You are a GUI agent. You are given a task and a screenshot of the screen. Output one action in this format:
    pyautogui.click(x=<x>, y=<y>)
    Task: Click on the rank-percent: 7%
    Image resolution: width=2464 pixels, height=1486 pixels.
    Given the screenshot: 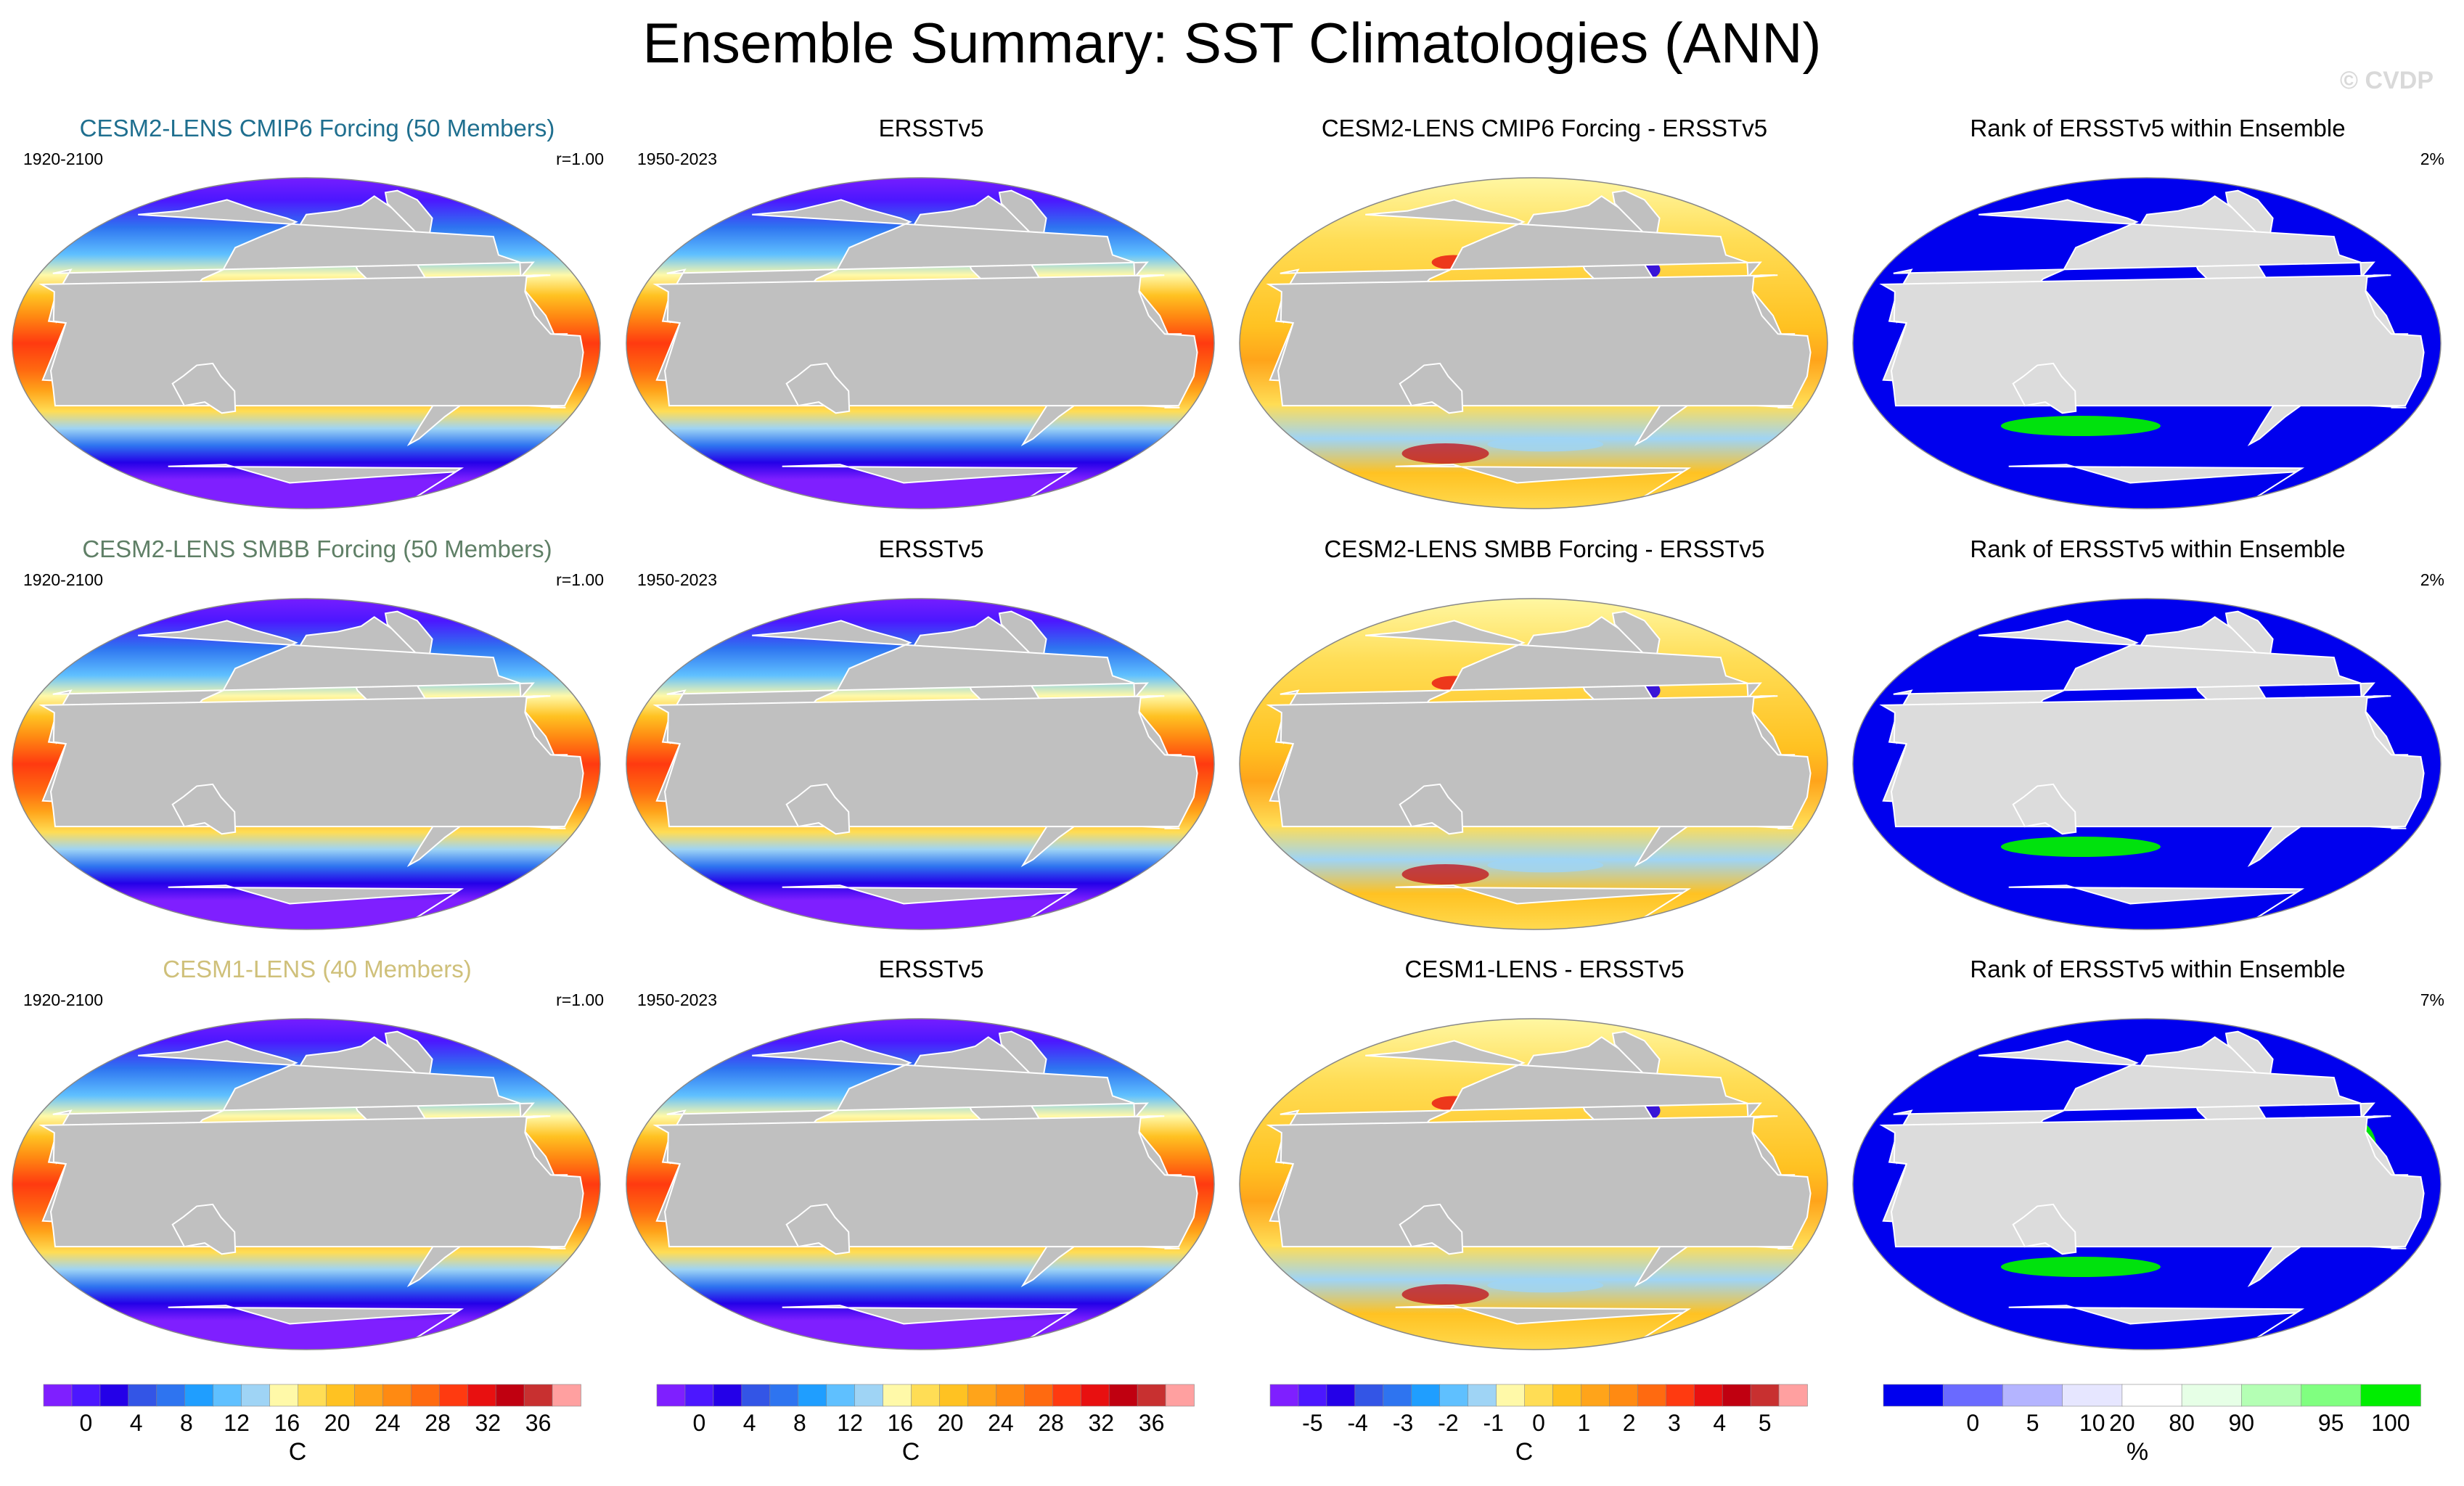 What is the action you would take?
    pyautogui.click(x=2432, y=999)
    